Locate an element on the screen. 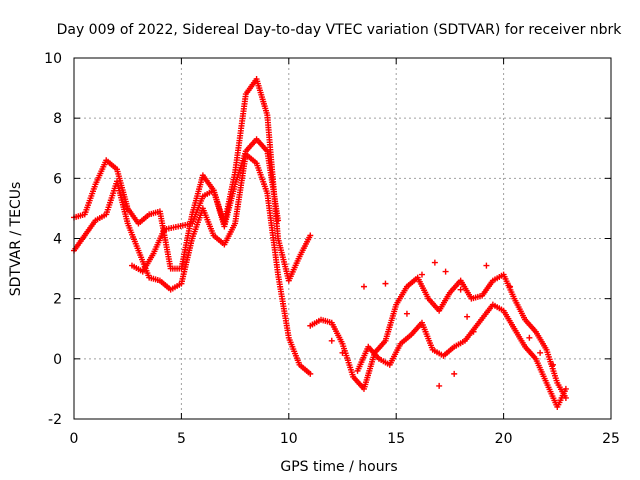 The width and height of the screenshot is (640, 480). y-tick-label: 6 is located at coordinates (57, 179).